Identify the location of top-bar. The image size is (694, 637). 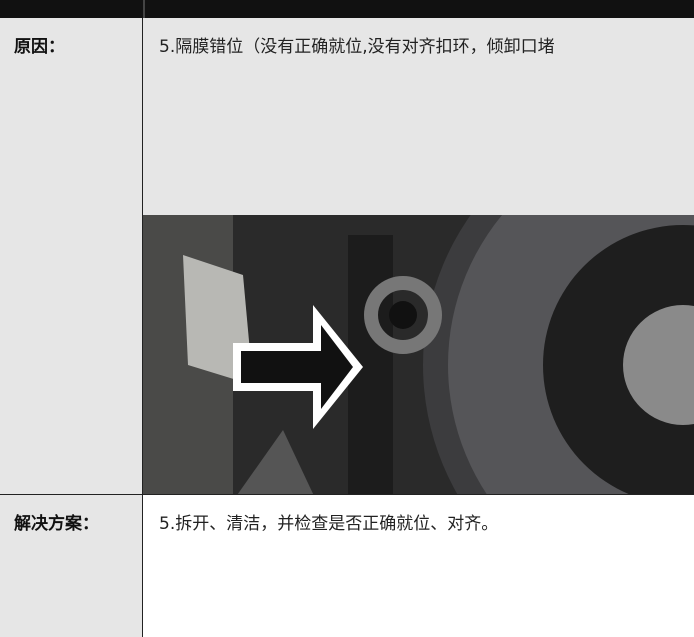
(347, 9).